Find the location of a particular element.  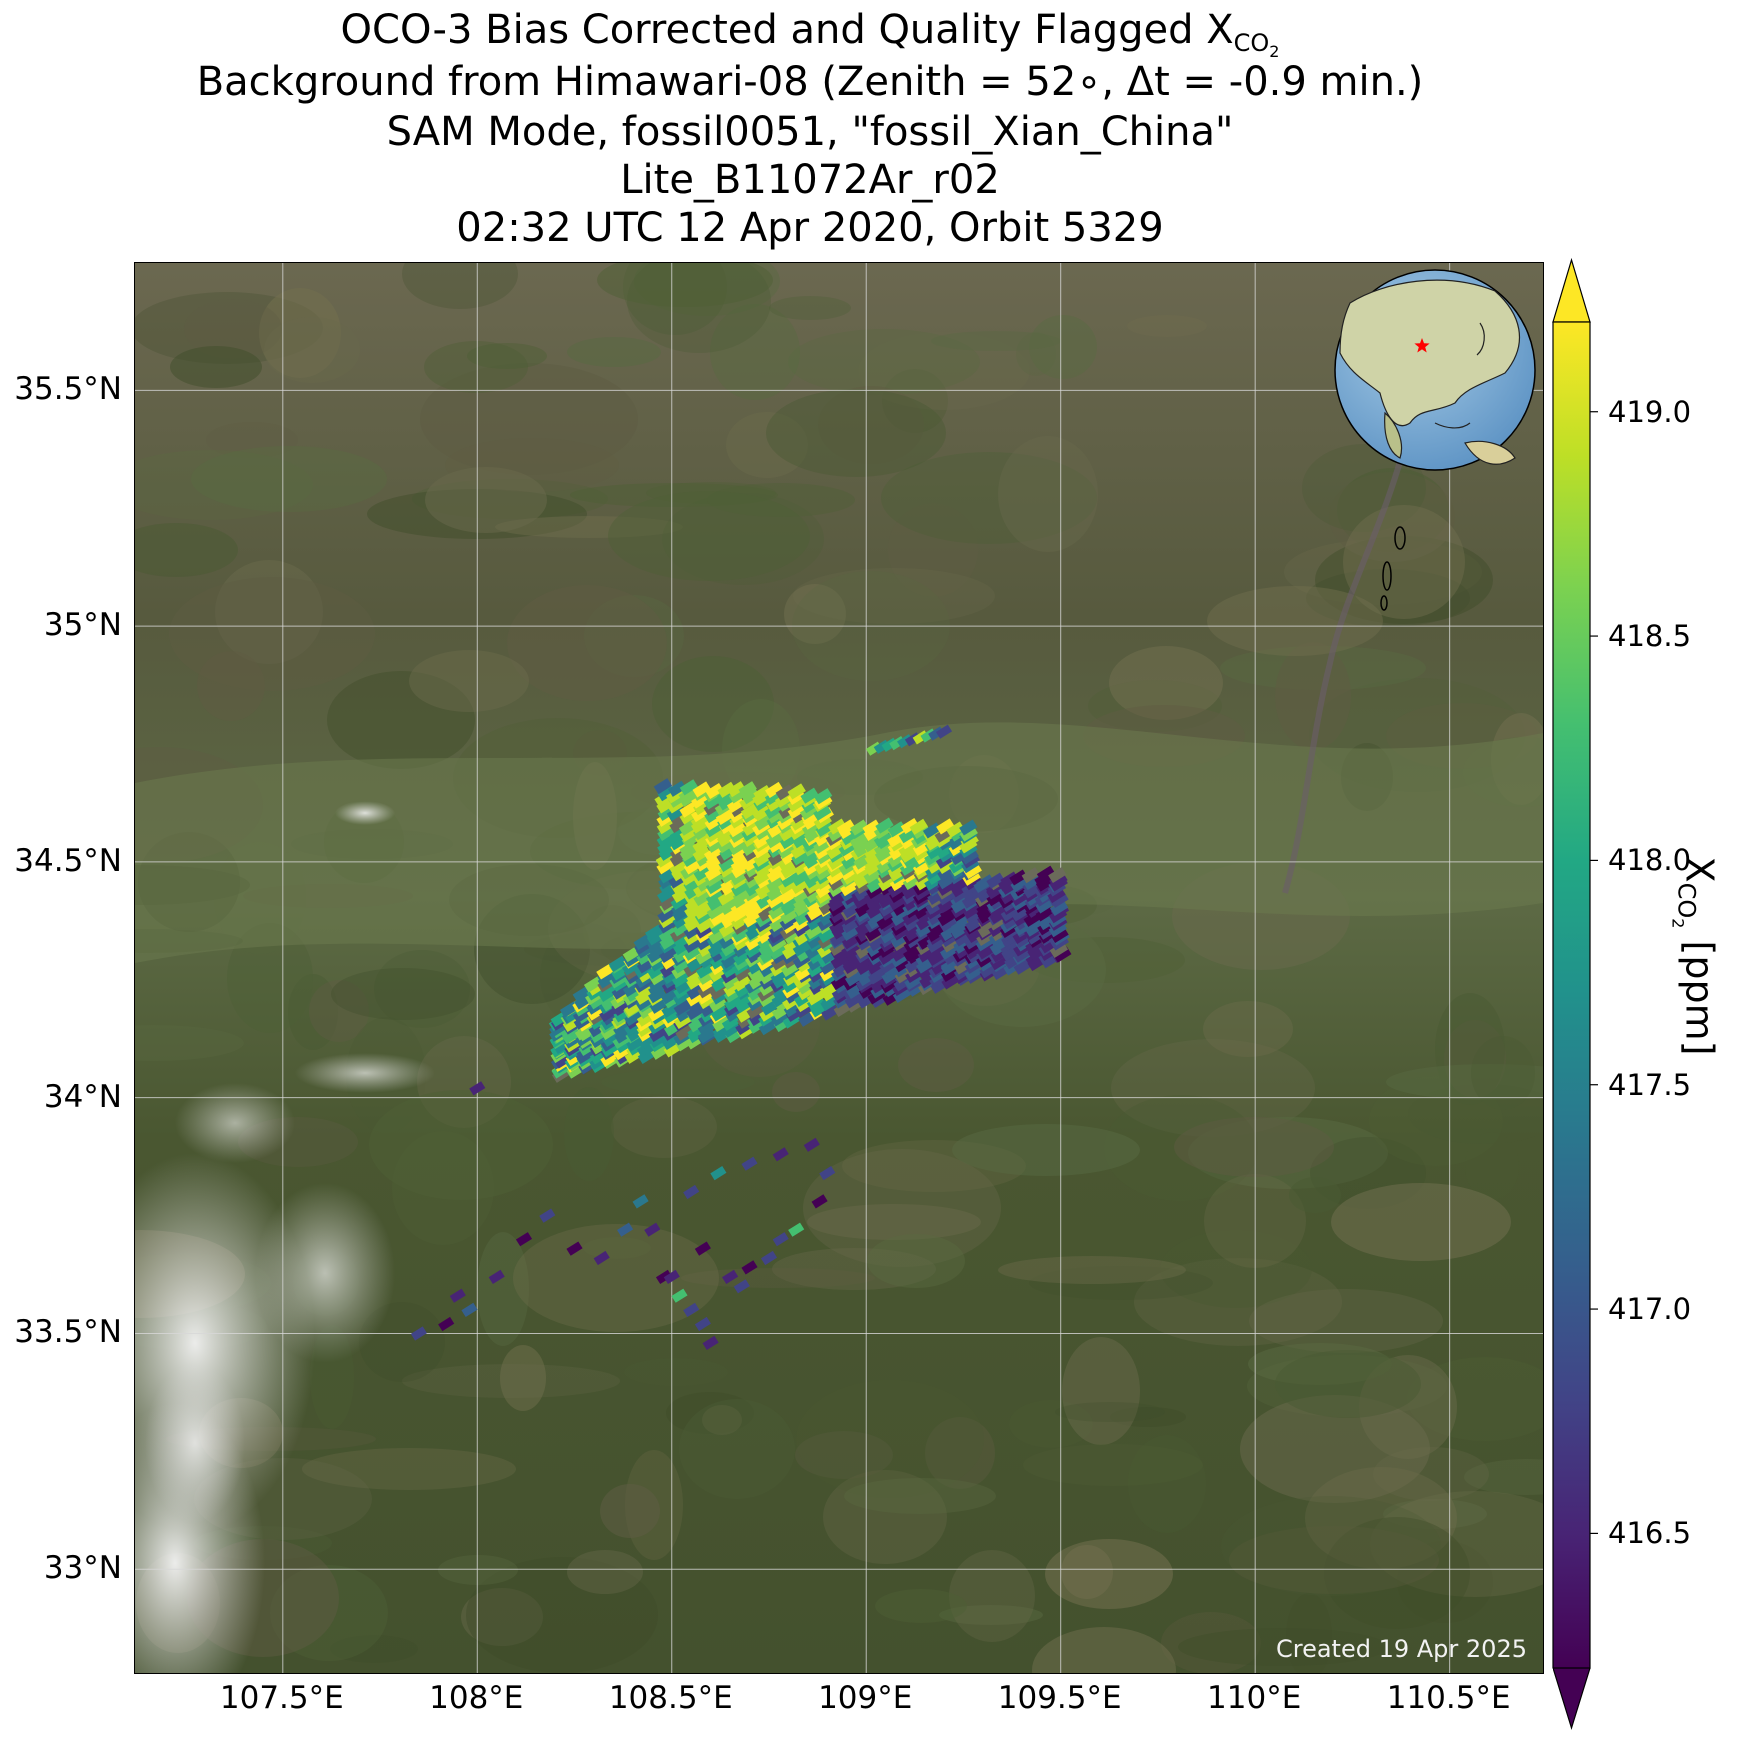

colorbar-title-subsub: 2 is located at coordinates (1678, 923).